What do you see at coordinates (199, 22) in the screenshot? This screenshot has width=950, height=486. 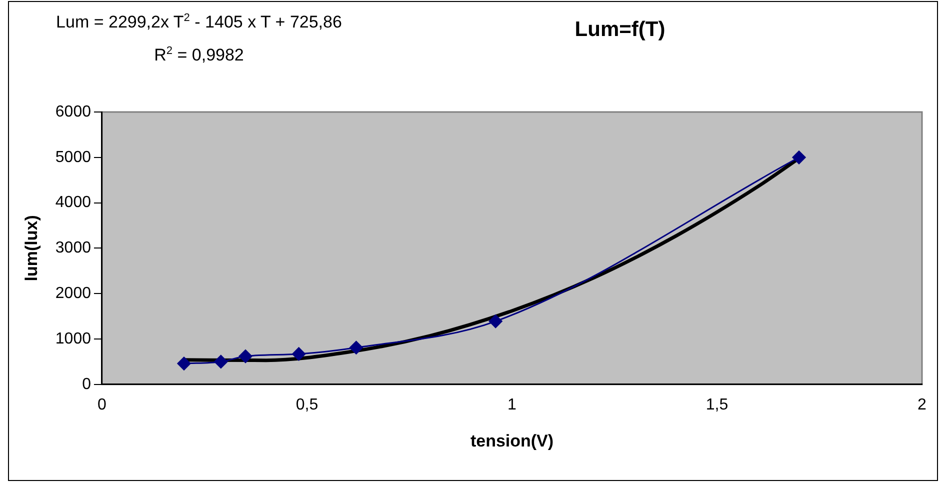 I see `text: Lum = 2299,2x T$^{2}$ - 1405 x T + 725,86` at bounding box center [199, 22].